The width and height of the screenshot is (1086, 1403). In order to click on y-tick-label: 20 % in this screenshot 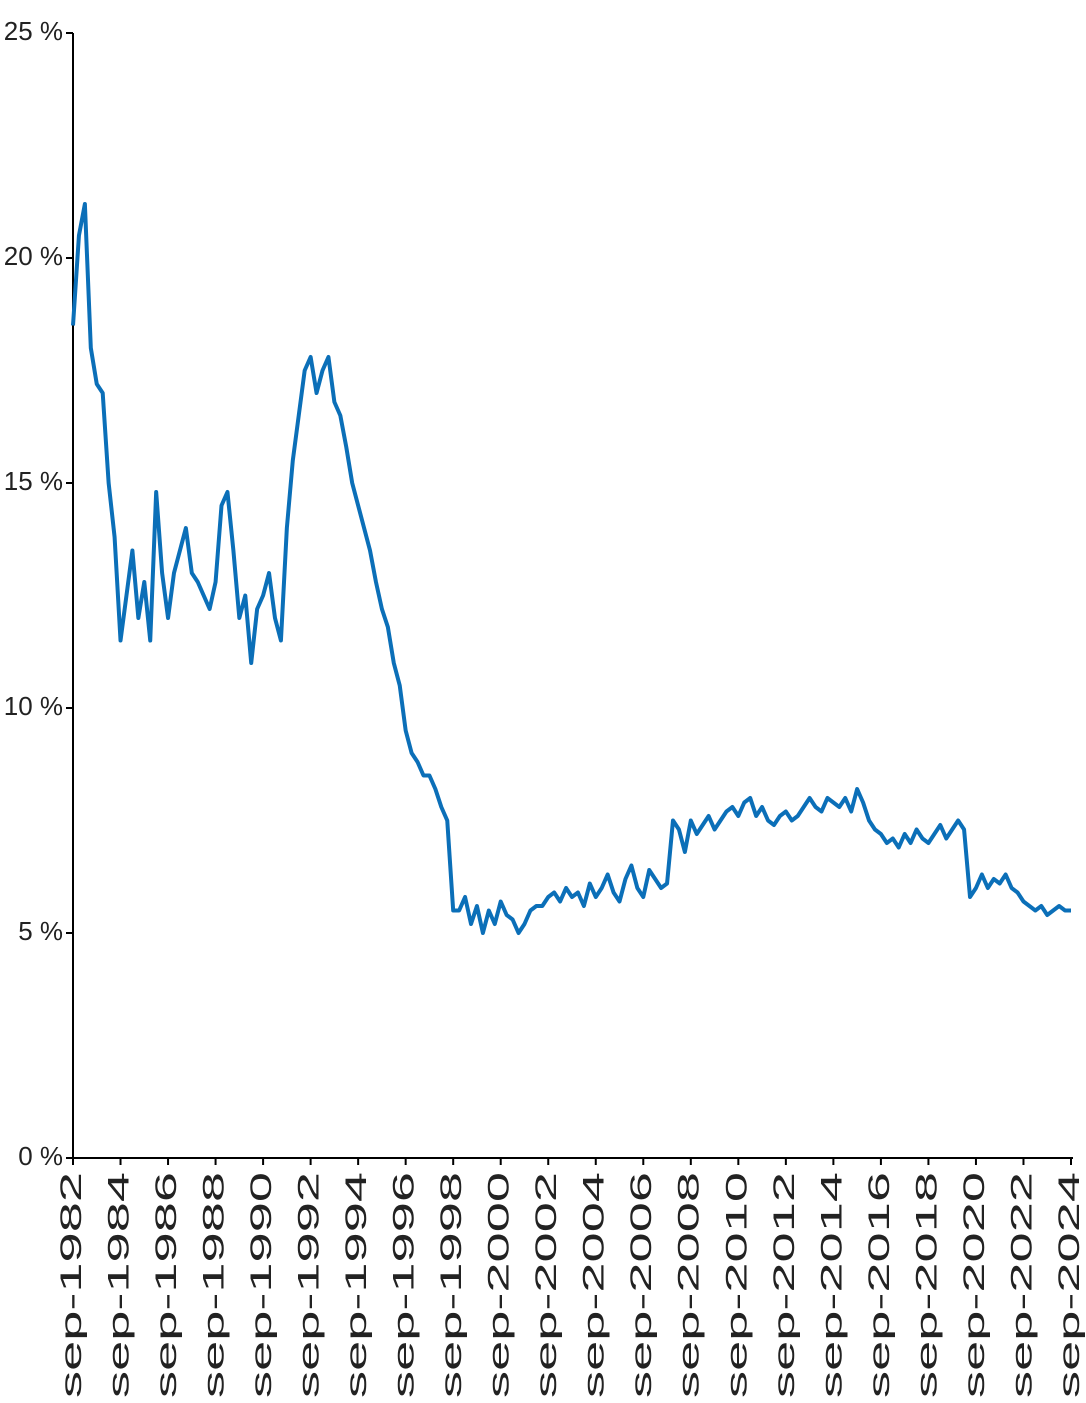, I will do `click(33, 256)`.